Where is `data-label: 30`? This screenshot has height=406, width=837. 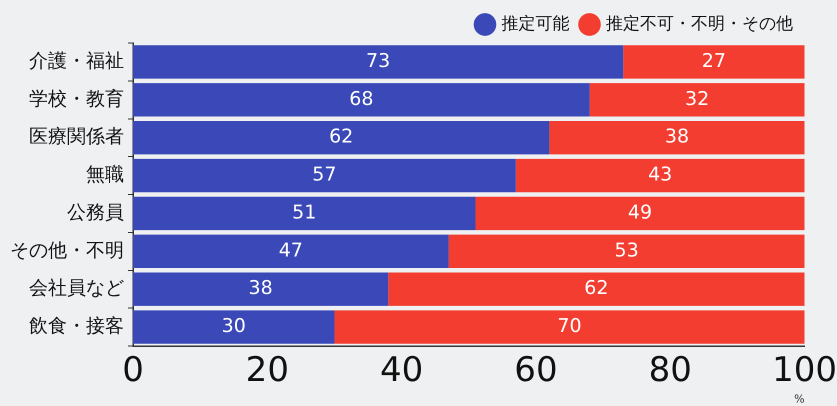 data-label: 30 is located at coordinates (234, 326).